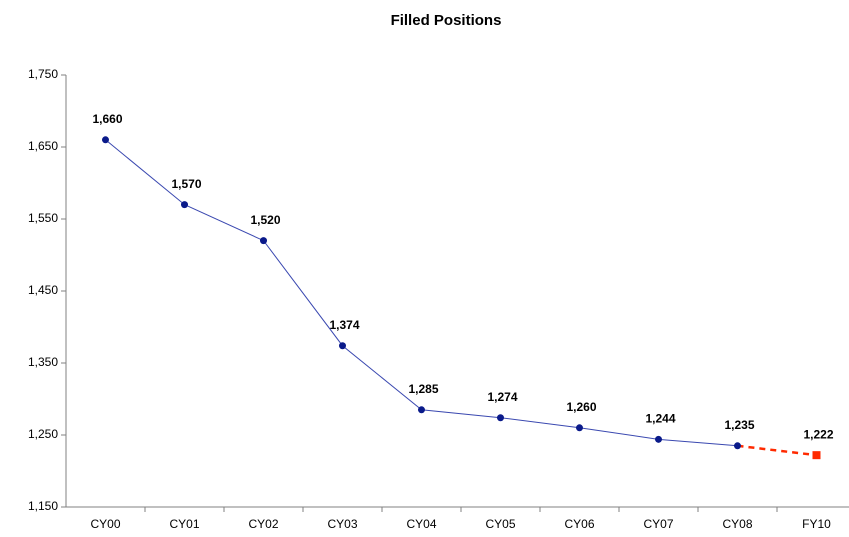 The height and width of the screenshot is (537, 849). I want to click on y-tick-label: 1,750, so click(43, 74).